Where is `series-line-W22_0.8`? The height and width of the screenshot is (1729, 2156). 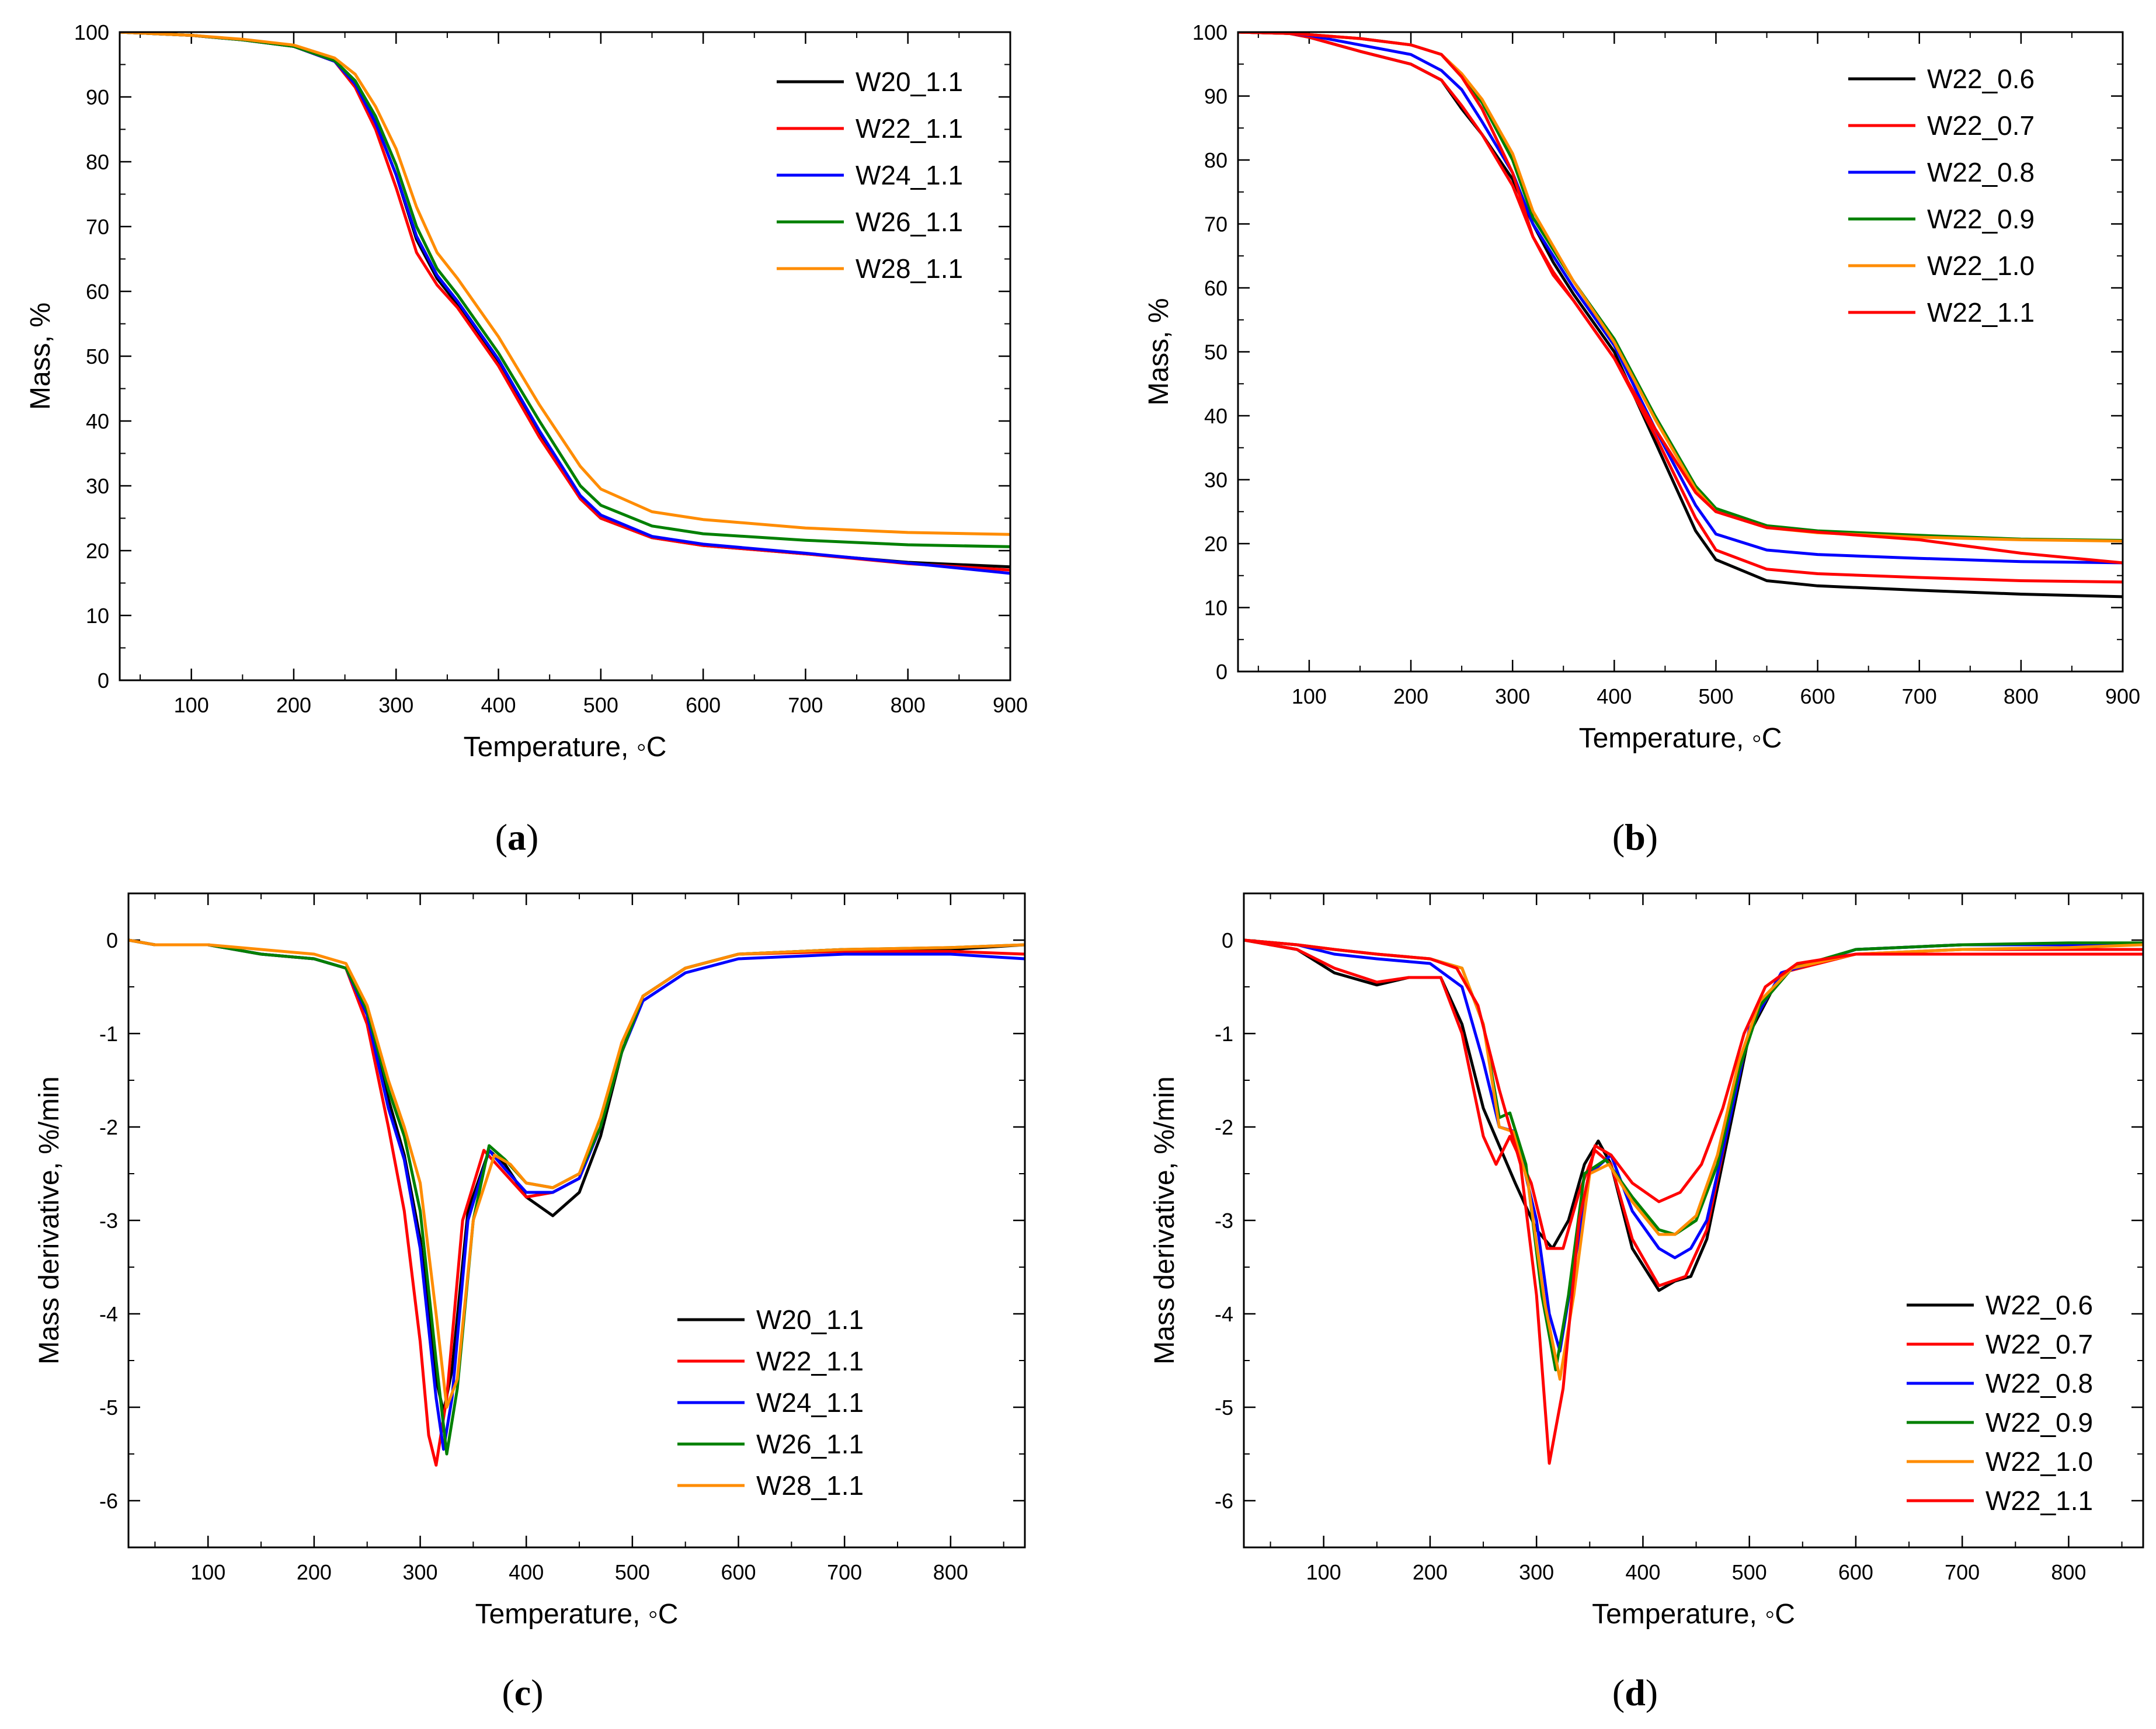
series-line-W22_0.8 is located at coordinates (1680, 298).